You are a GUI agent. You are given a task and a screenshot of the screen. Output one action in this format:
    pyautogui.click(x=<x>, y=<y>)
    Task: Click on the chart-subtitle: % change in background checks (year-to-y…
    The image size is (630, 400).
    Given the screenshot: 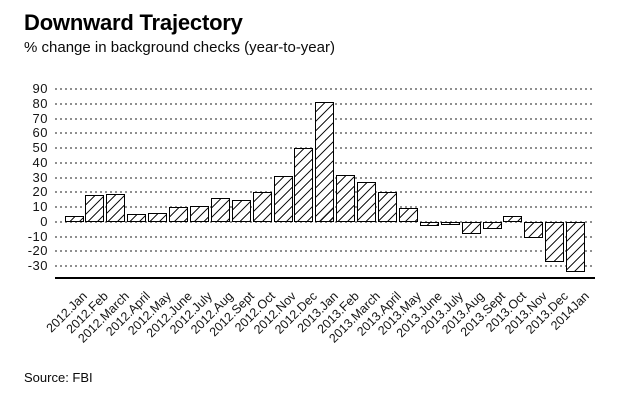 What is the action you would take?
    pyautogui.click(x=179, y=47)
    